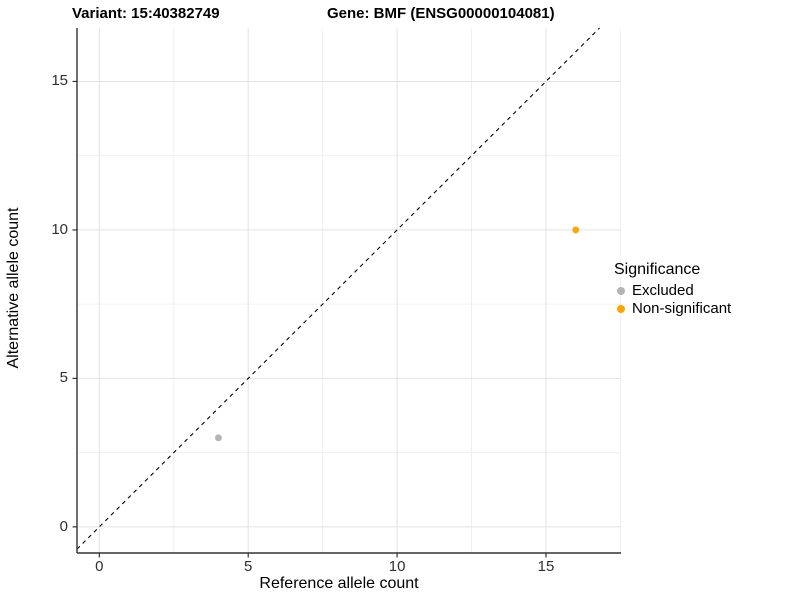  What do you see at coordinates (663, 290) in the screenshot?
I see `legend-item-label: Excluded` at bounding box center [663, 290].